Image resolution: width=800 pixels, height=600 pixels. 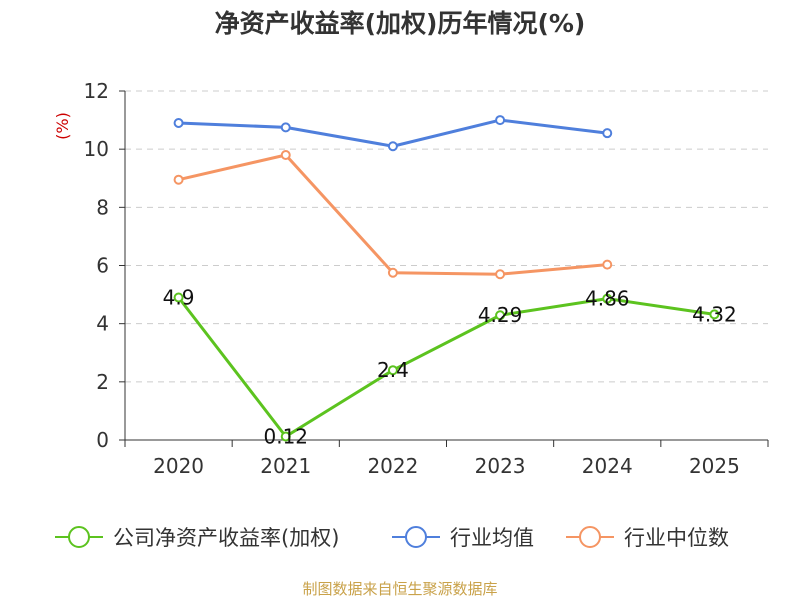 I want to click on x-tick-label: 2020, so click(x=178, y=466).